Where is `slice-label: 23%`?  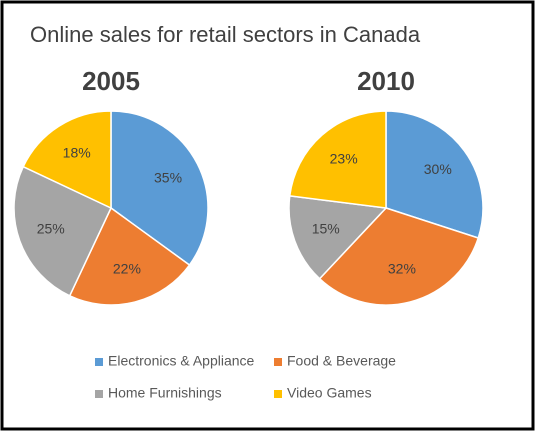 slice-label: 23% is located at coordinates (344, 159).